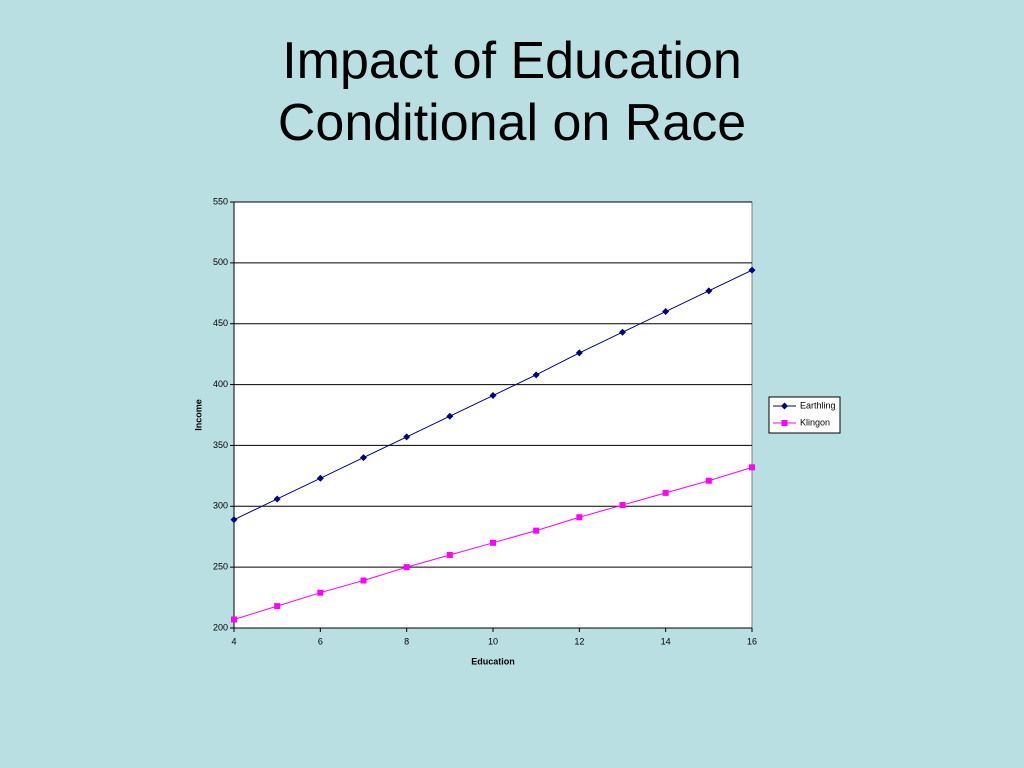 This screenshot has height=768, width=1024. Describe the element at coordinates (220, 567) in the screenshot. I see `y-tick-label: 250` at that location.